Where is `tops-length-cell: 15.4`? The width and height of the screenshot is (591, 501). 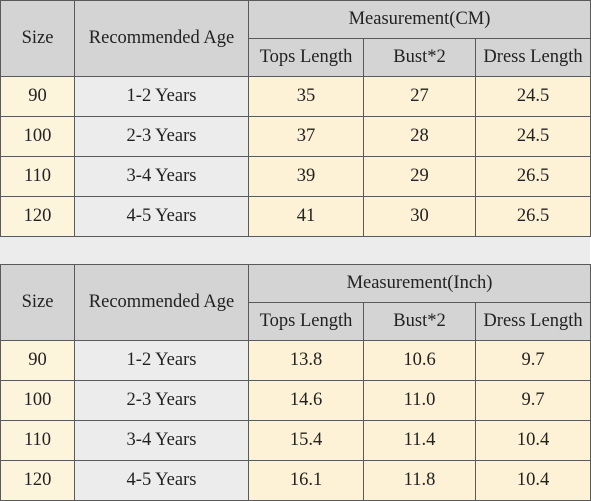 tops-length-cell: 15.4 is located at coordinates (306, 440).